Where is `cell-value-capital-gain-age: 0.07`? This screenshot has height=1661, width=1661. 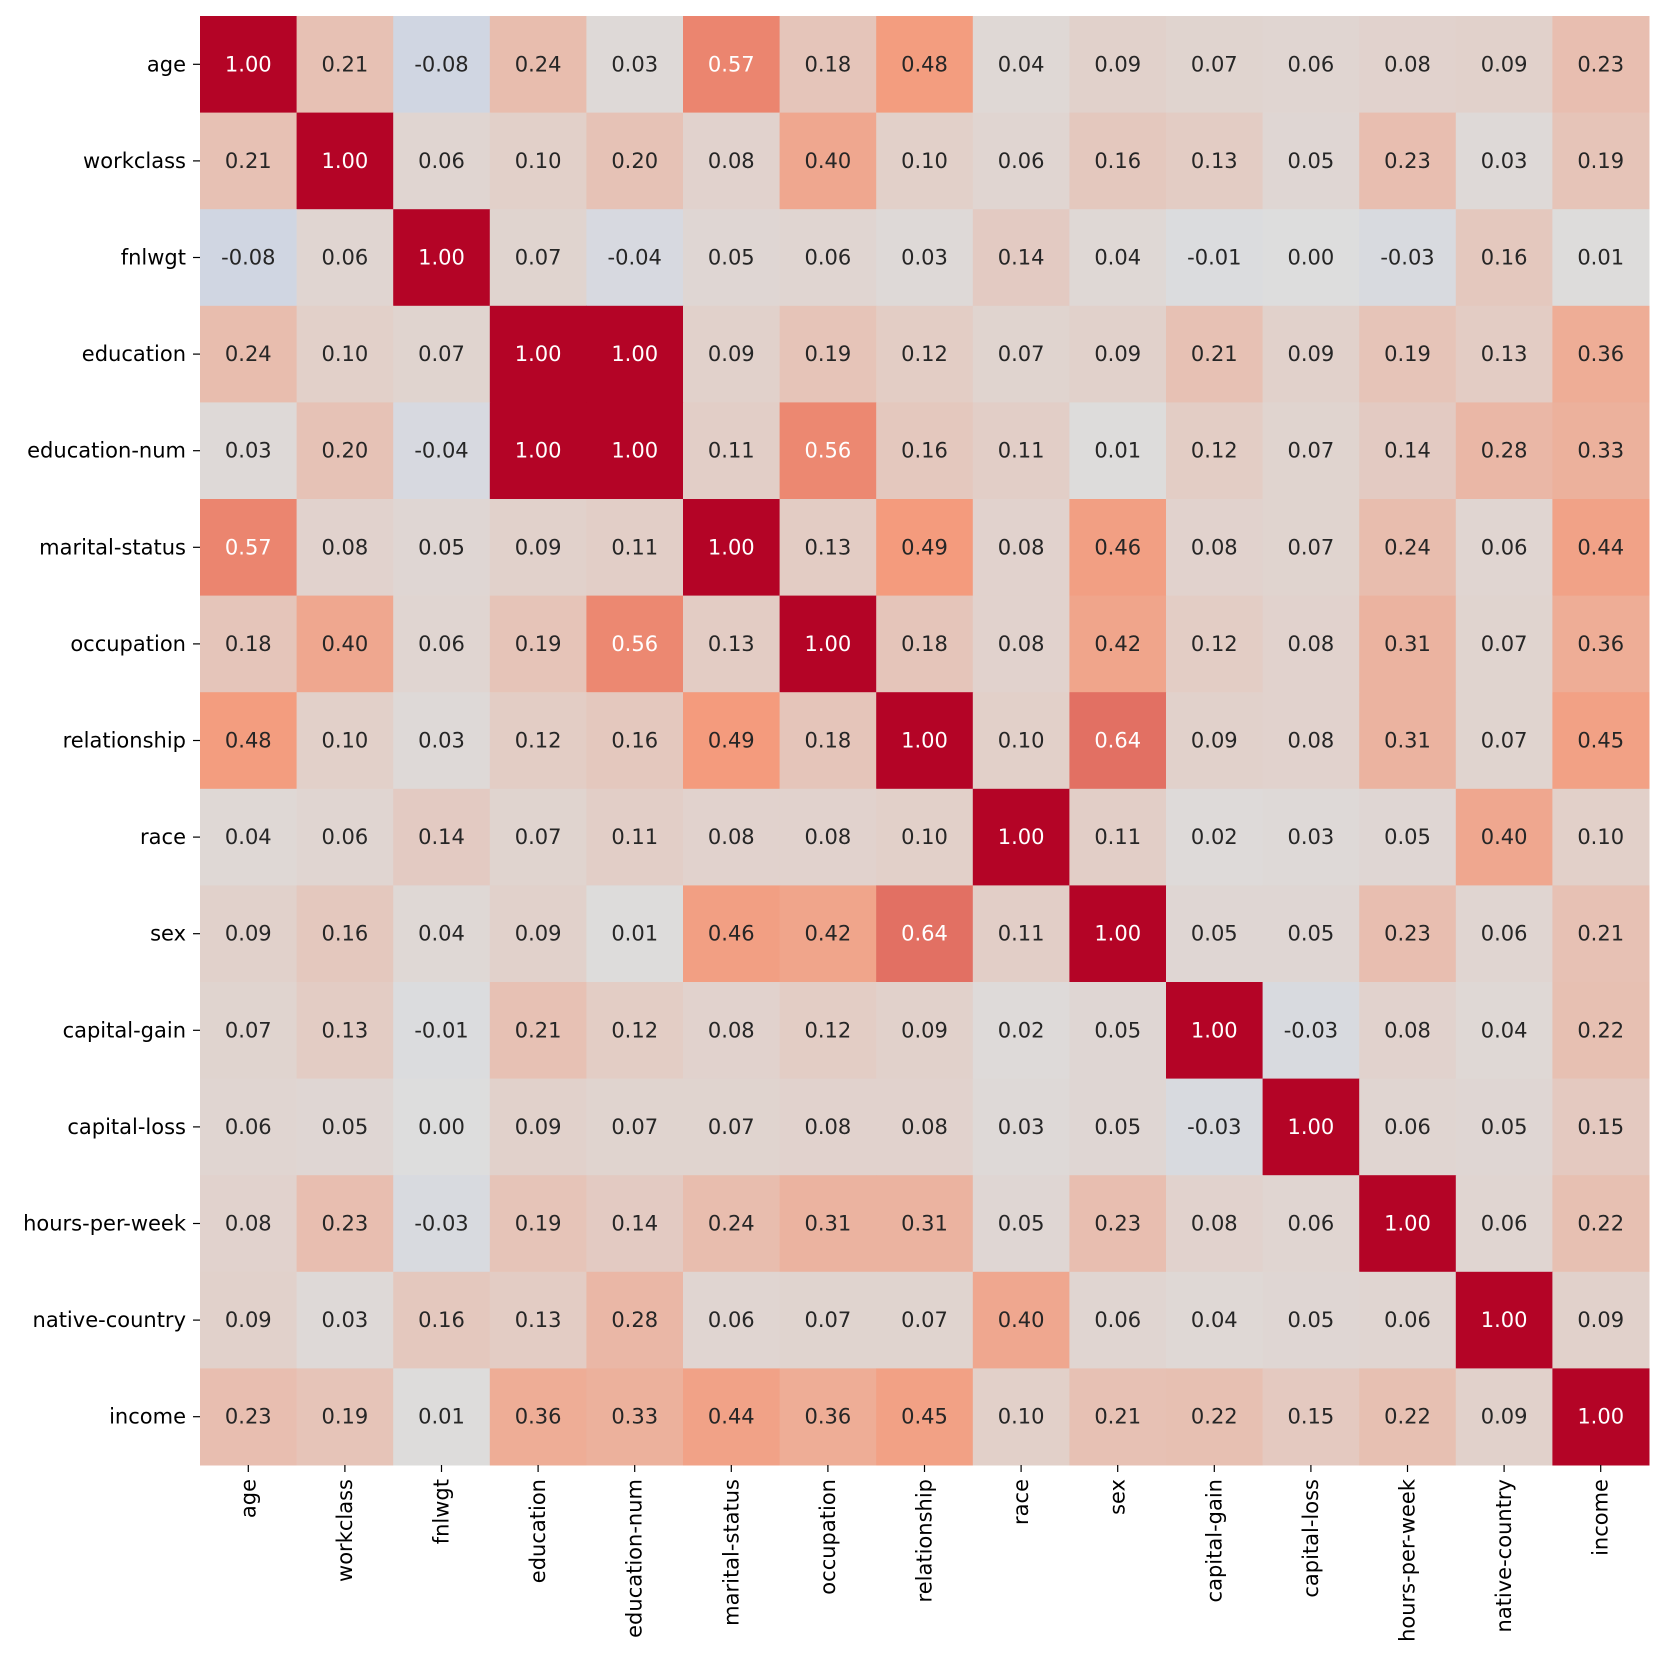
cell-value-capital-gain-age: 0.07 is located at coordinates (248, 1030).